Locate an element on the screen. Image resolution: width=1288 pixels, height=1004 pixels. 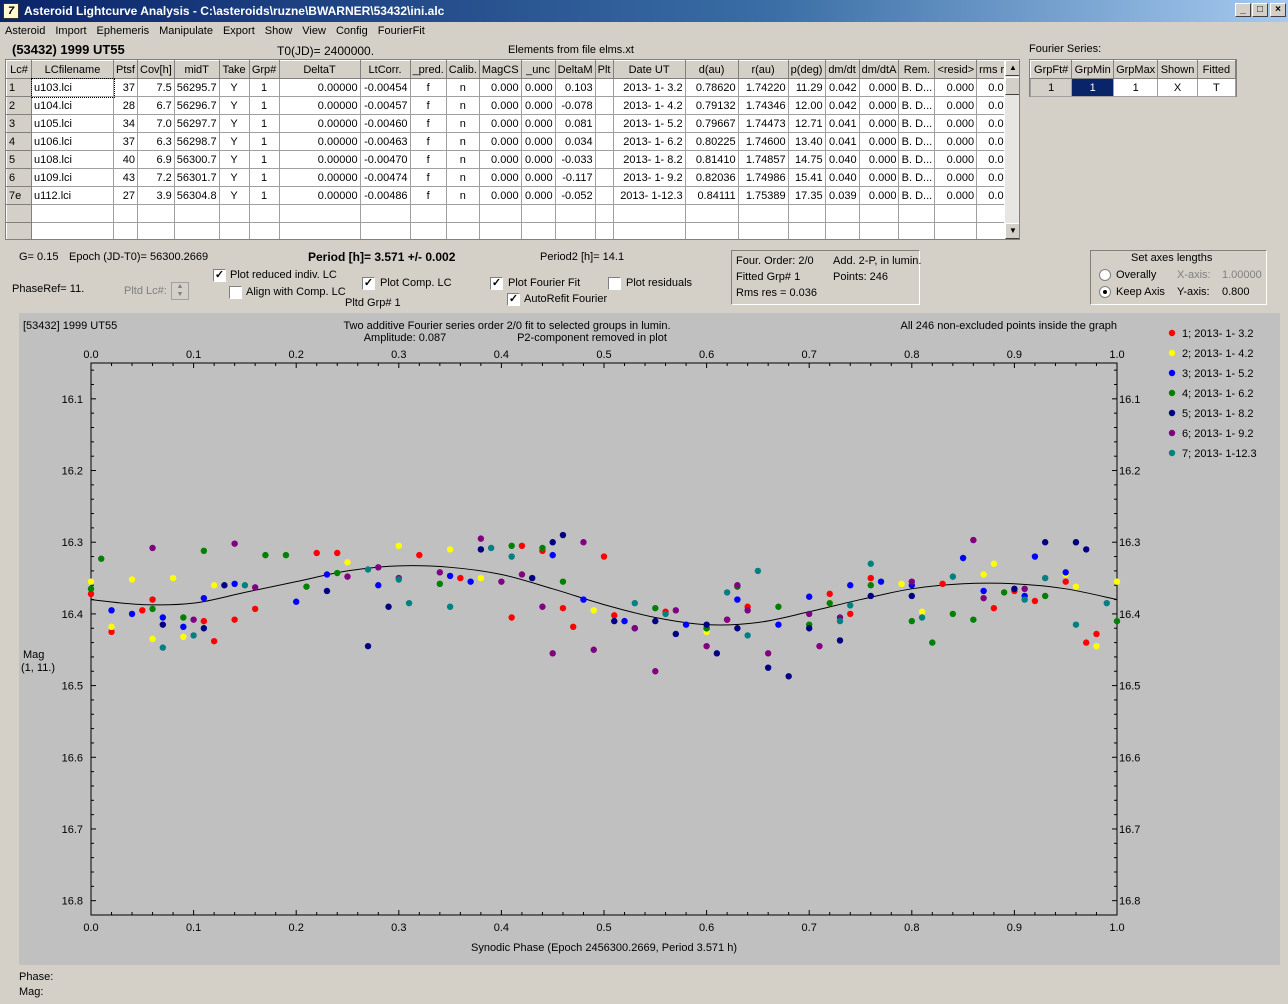
lc-cell: 2013- 1-12.3 is located at coordinates (649, 195).